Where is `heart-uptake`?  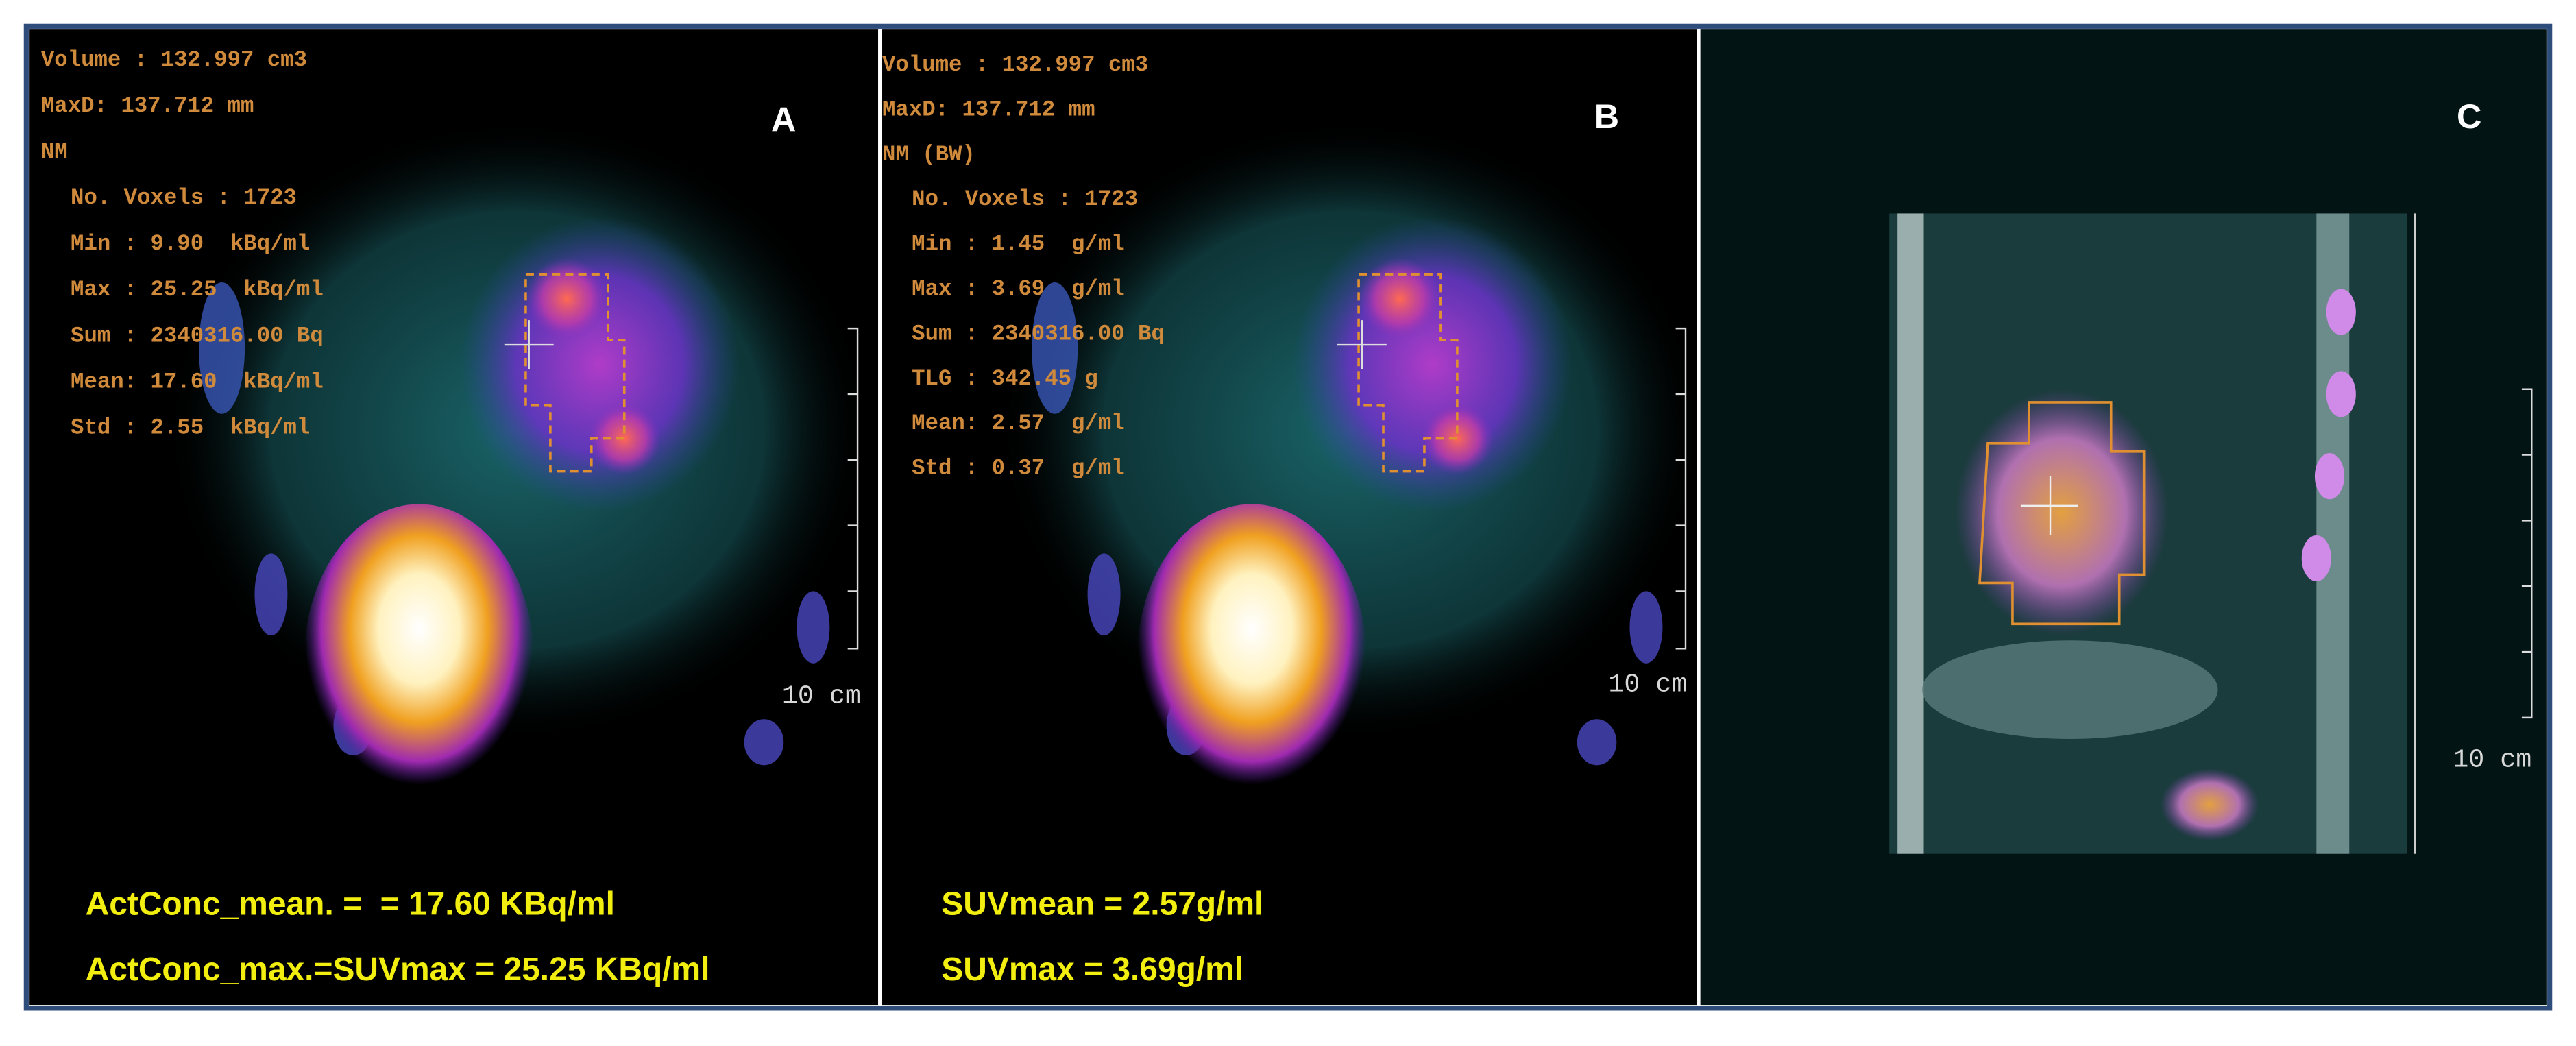
heart-uptake is located at coordinates (2062, 512).